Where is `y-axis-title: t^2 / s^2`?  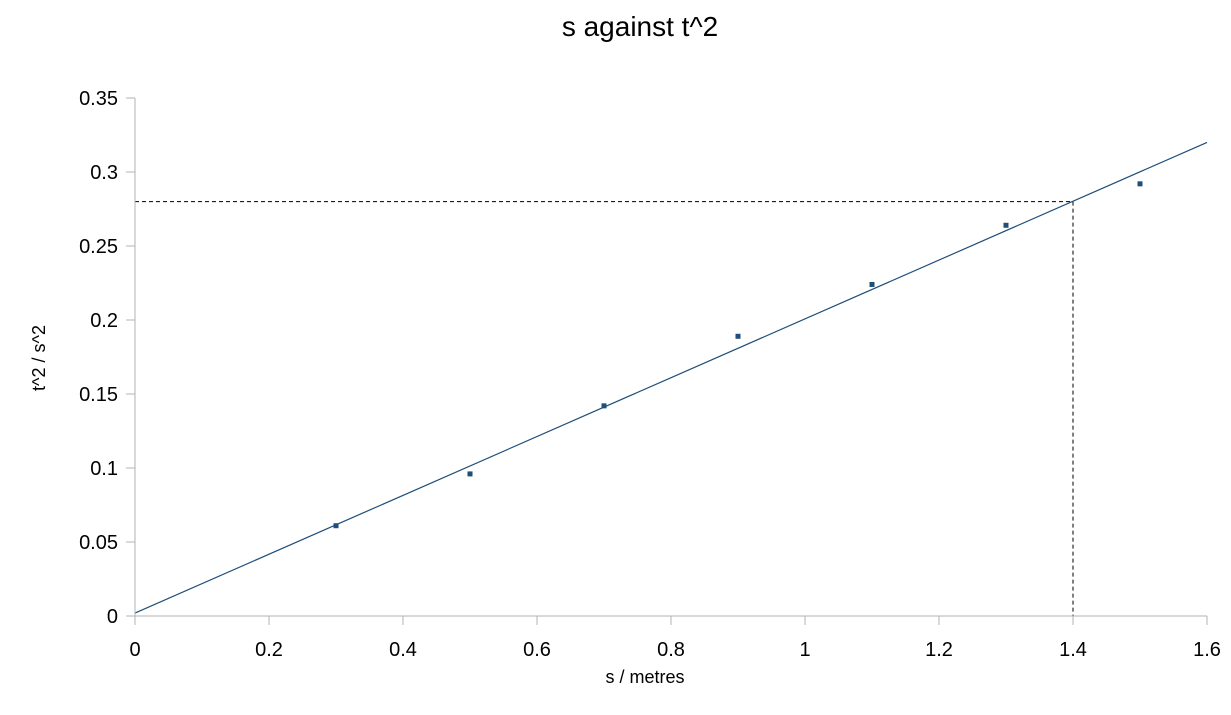
y-axis-title: t^2 / s^2 is located at coordinates (39, 358).